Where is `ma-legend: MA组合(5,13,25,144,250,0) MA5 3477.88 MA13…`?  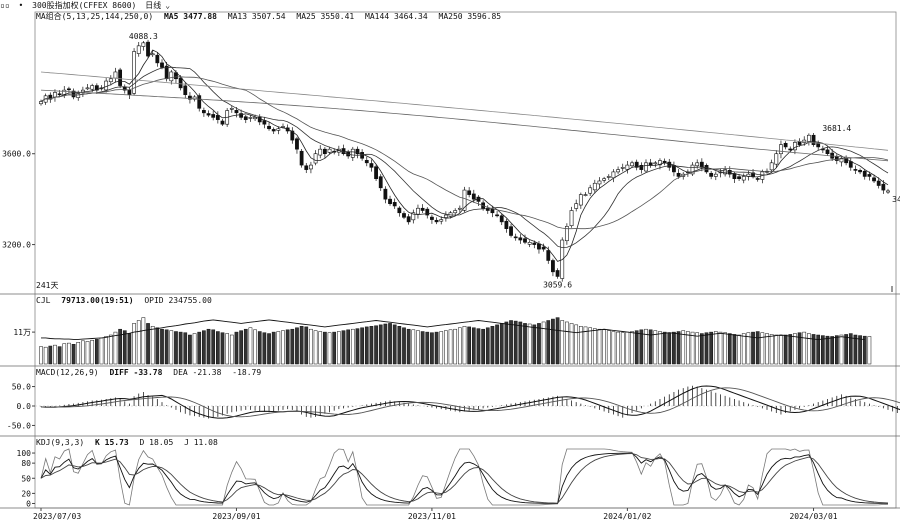
ma-legend: MA组合(5,13,25,144,250,0) MA5 3477.88 MA13… is located at coordinates (271, 17).